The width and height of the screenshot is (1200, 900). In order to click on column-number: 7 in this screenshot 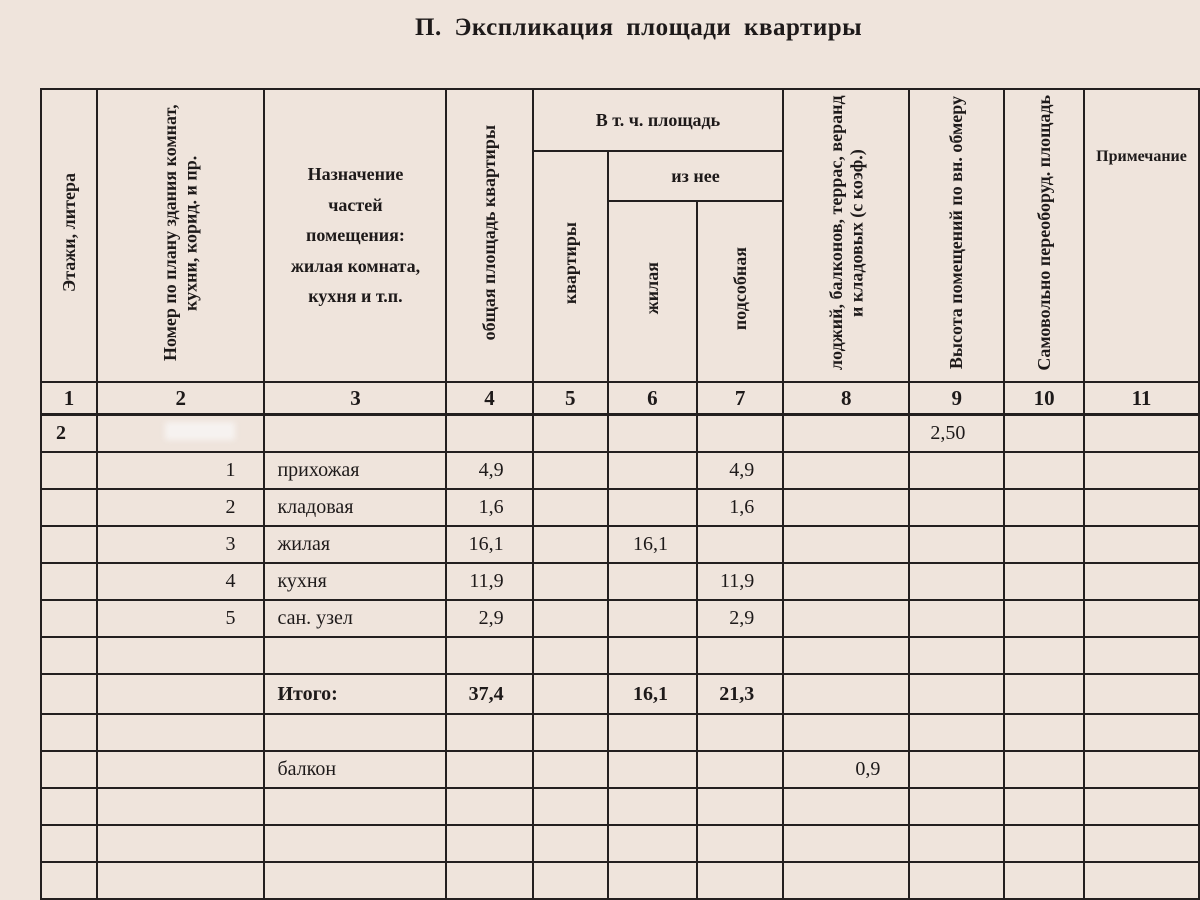, I will do `click(740, 398)`.